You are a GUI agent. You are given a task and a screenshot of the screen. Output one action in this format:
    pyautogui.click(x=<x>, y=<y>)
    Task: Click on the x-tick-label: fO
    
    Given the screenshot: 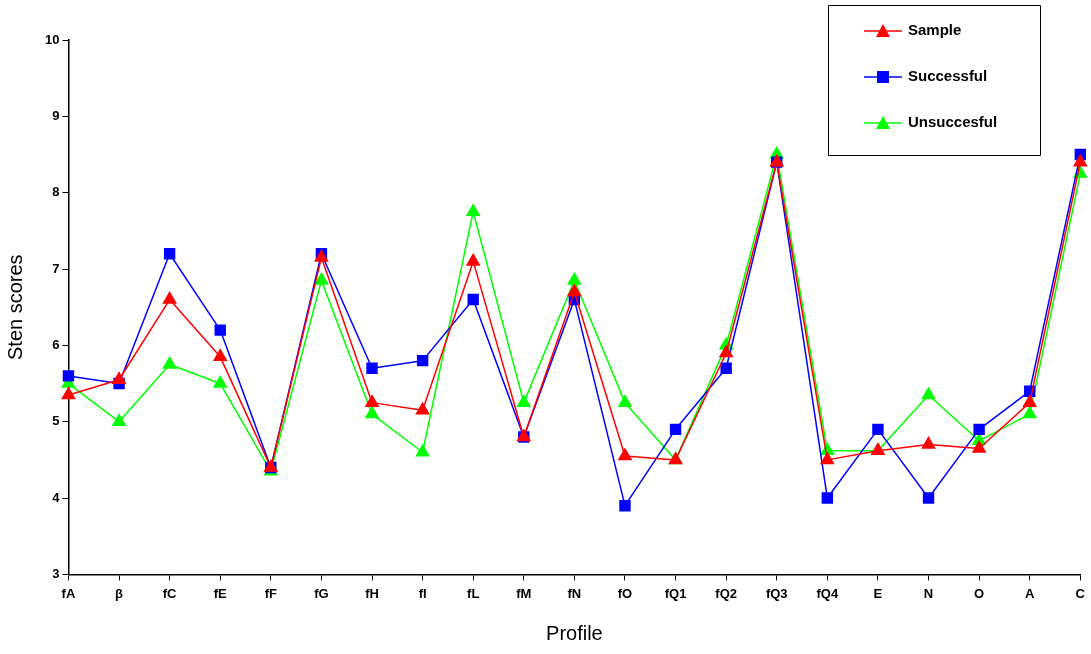 What is the action you would take?
    pyautogui.click(x=625, y=593)
    